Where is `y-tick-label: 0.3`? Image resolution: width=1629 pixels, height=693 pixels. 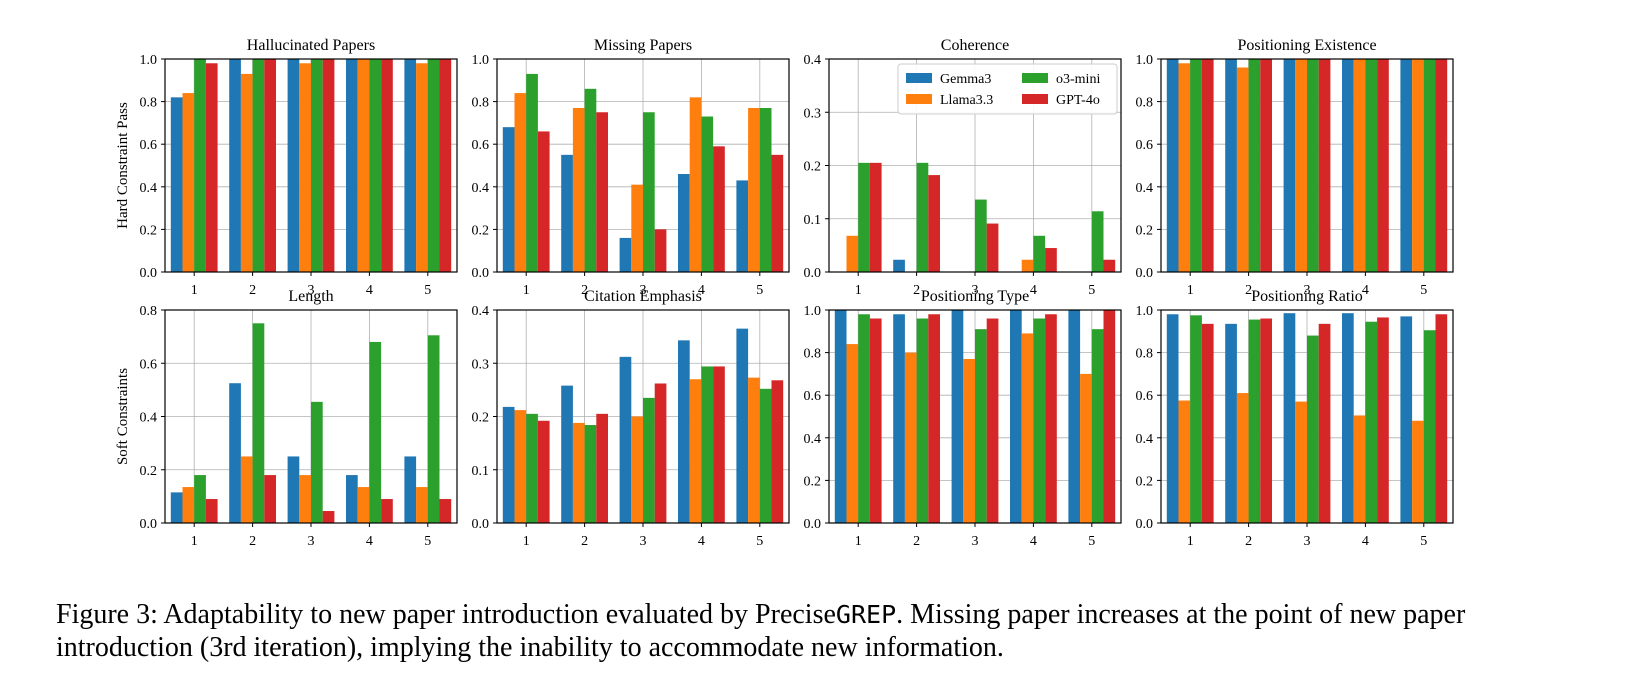 y-tick-label: 0.3 is located at coordinates (813, 113).